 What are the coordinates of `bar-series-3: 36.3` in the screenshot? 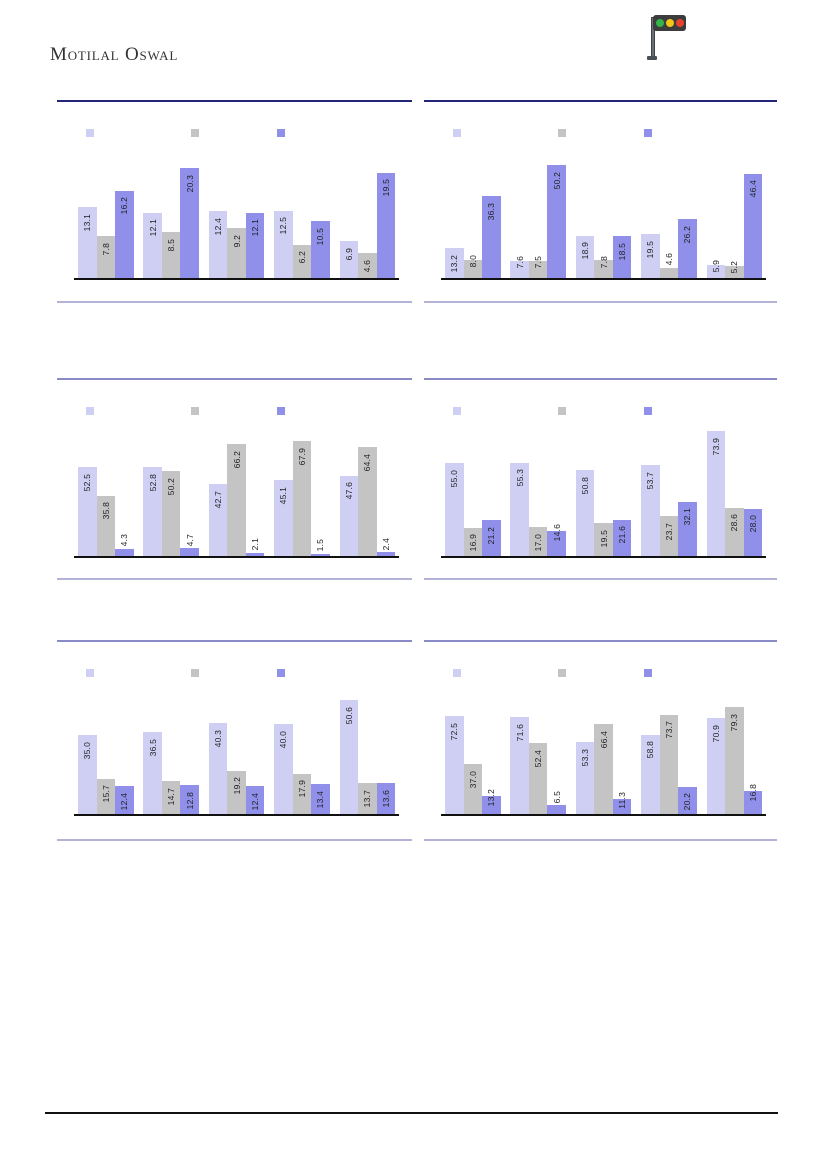 It's located at (491, 237).